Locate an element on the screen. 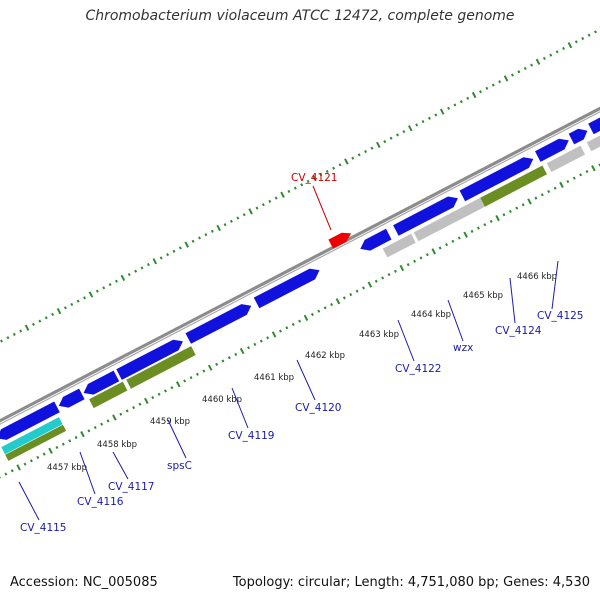 The image size is (600, 600). kbp-label: 4462 kbp is located at coordinates (325, 356).